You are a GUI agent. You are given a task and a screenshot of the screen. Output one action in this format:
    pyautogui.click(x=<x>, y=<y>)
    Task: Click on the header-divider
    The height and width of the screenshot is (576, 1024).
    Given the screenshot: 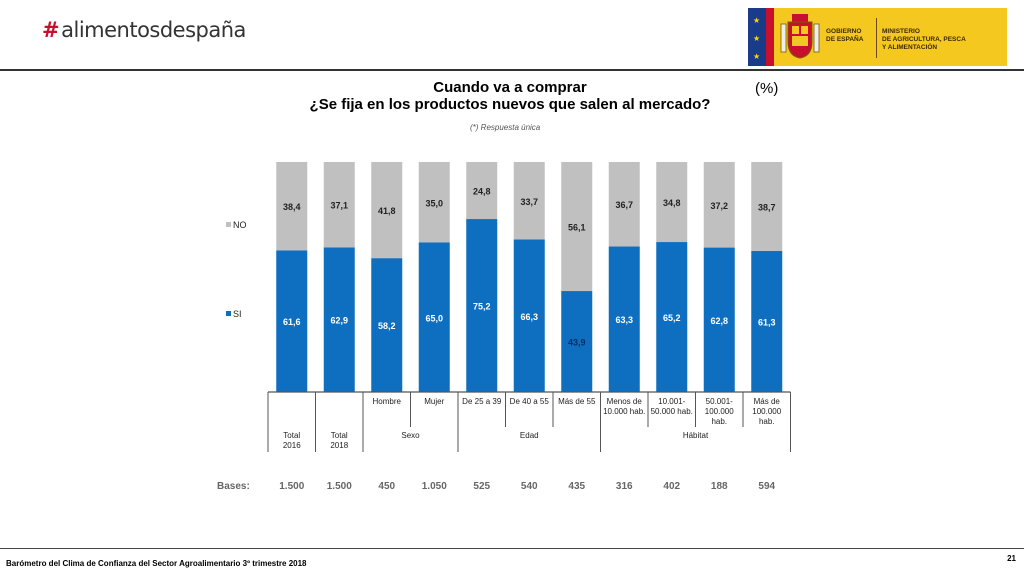 What is the action you would take?
    pyautogui.click(x=512, y=70)
    